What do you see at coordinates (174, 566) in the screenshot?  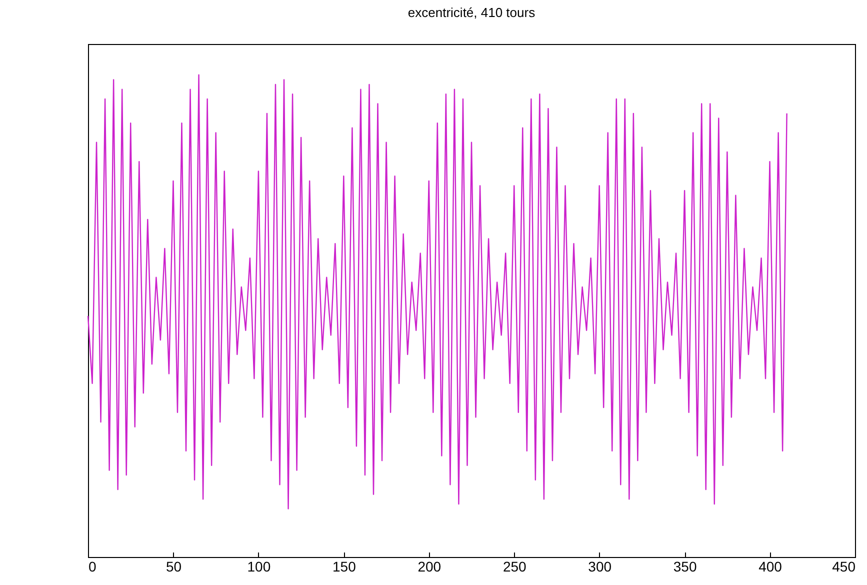 I see `x-tick-label: 50` at bounding box center [174, 566].